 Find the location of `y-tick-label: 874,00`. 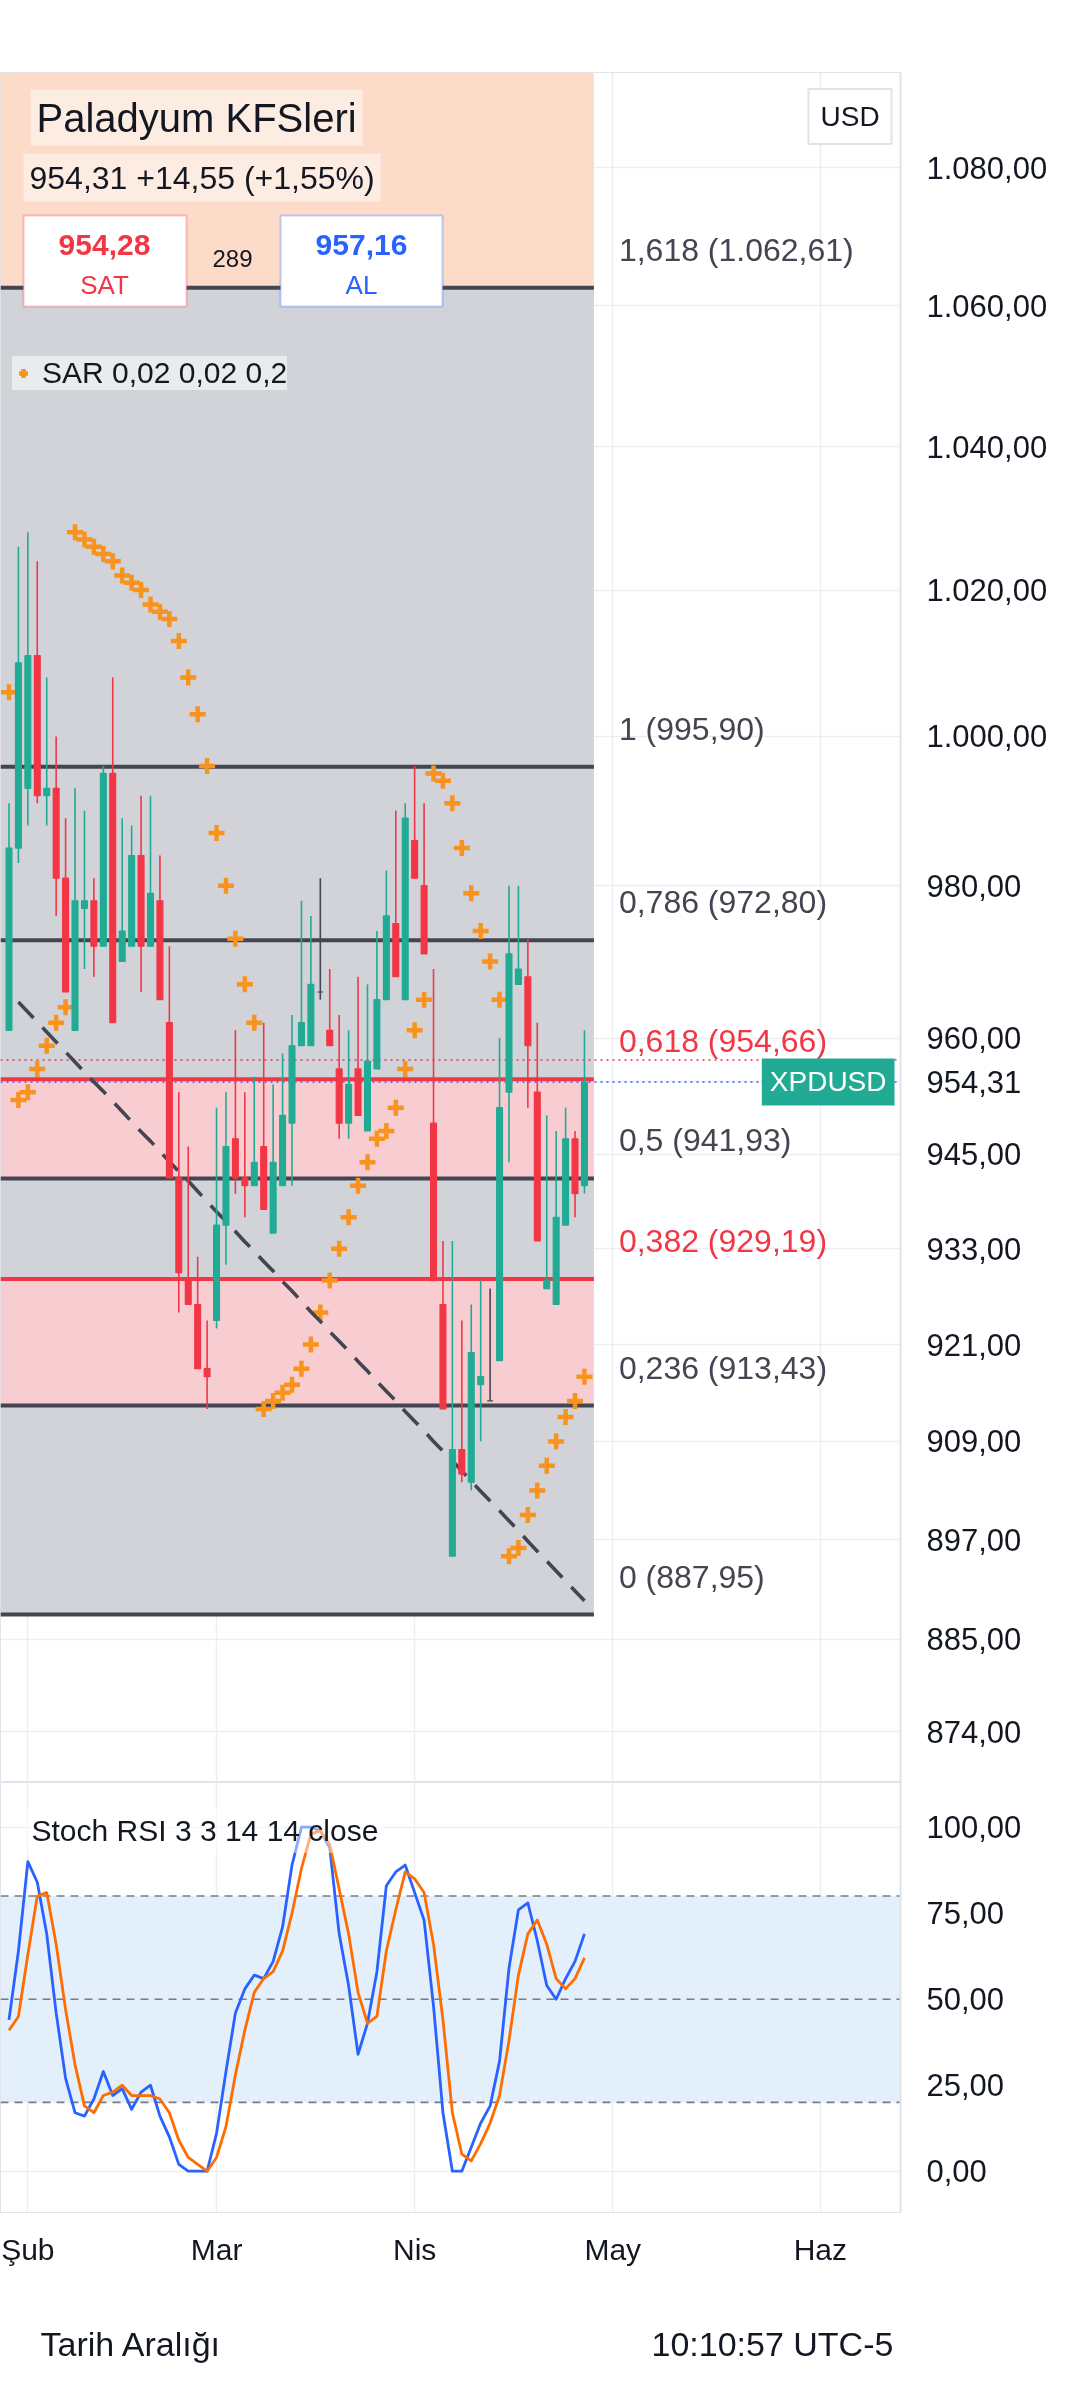

y-tick-label: 874,00 is located at coordinates (974, 1732).